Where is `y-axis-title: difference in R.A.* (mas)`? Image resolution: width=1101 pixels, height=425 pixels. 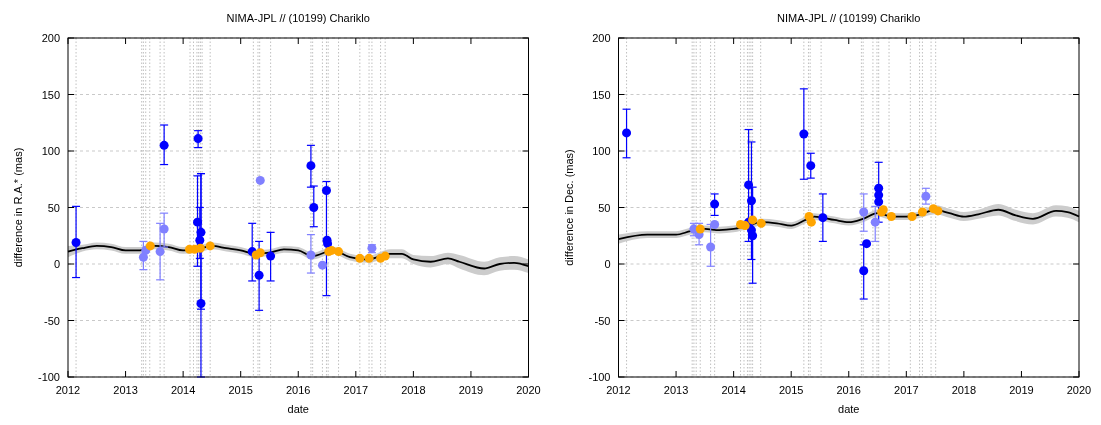 y-axis-title: difference in R.A.* (mas) is located at coordinates (18, 207).